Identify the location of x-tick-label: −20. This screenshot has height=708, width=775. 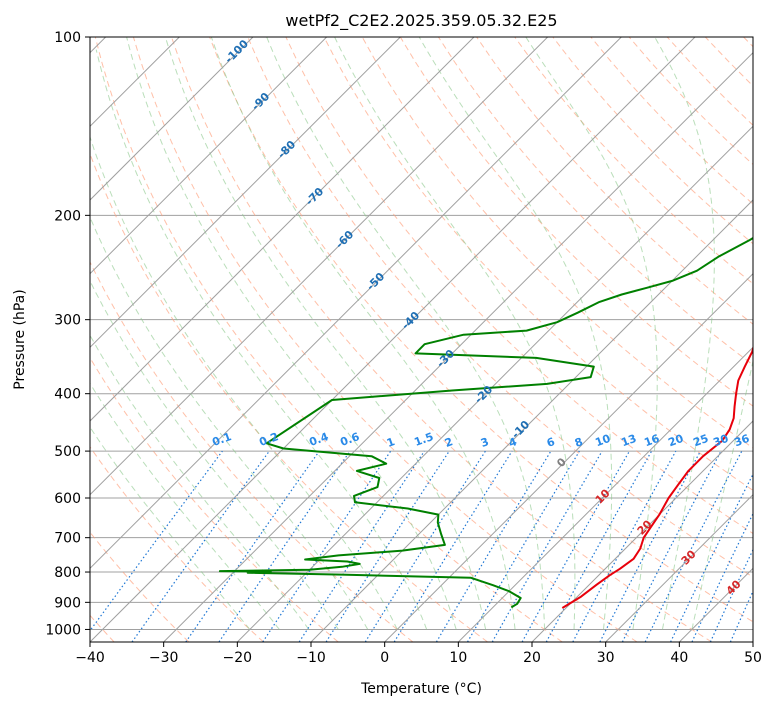
(238, 658).